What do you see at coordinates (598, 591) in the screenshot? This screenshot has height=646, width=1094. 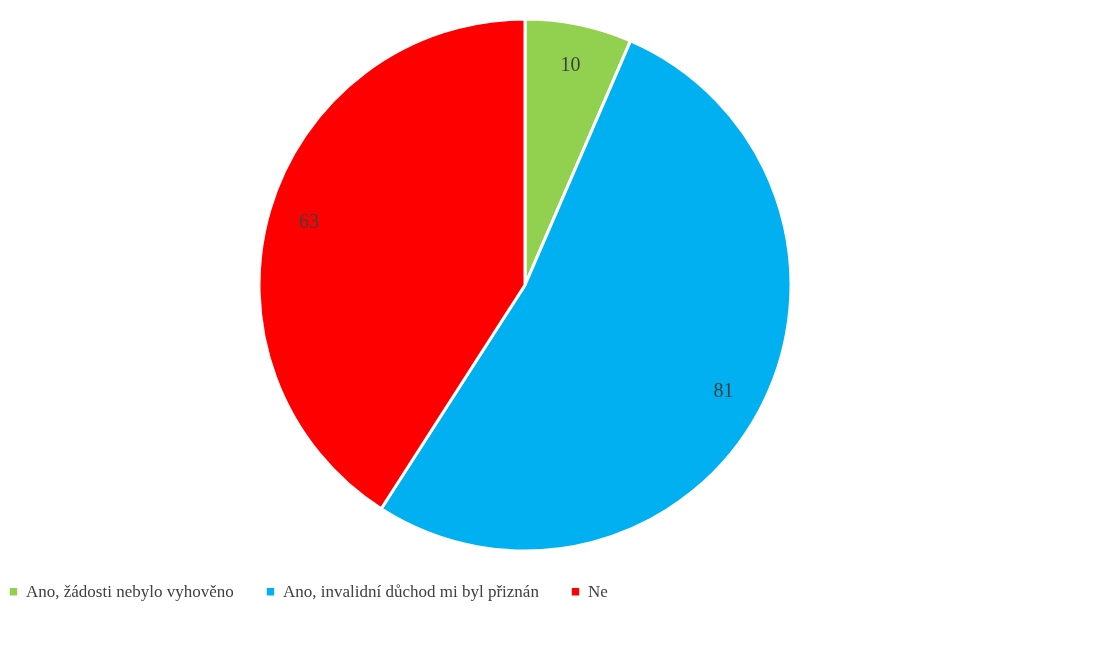 I see `legend-label: Ne` at bounding box center [598, 591].